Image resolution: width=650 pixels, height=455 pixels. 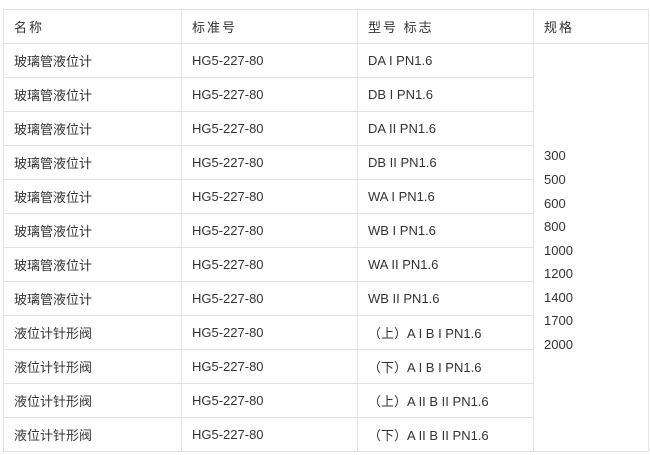 What do you see at coordinates (445, 332) in the screenshot?
I see `model-cell: （上）A I B I PN1.6` at bounding box center [445, 332].